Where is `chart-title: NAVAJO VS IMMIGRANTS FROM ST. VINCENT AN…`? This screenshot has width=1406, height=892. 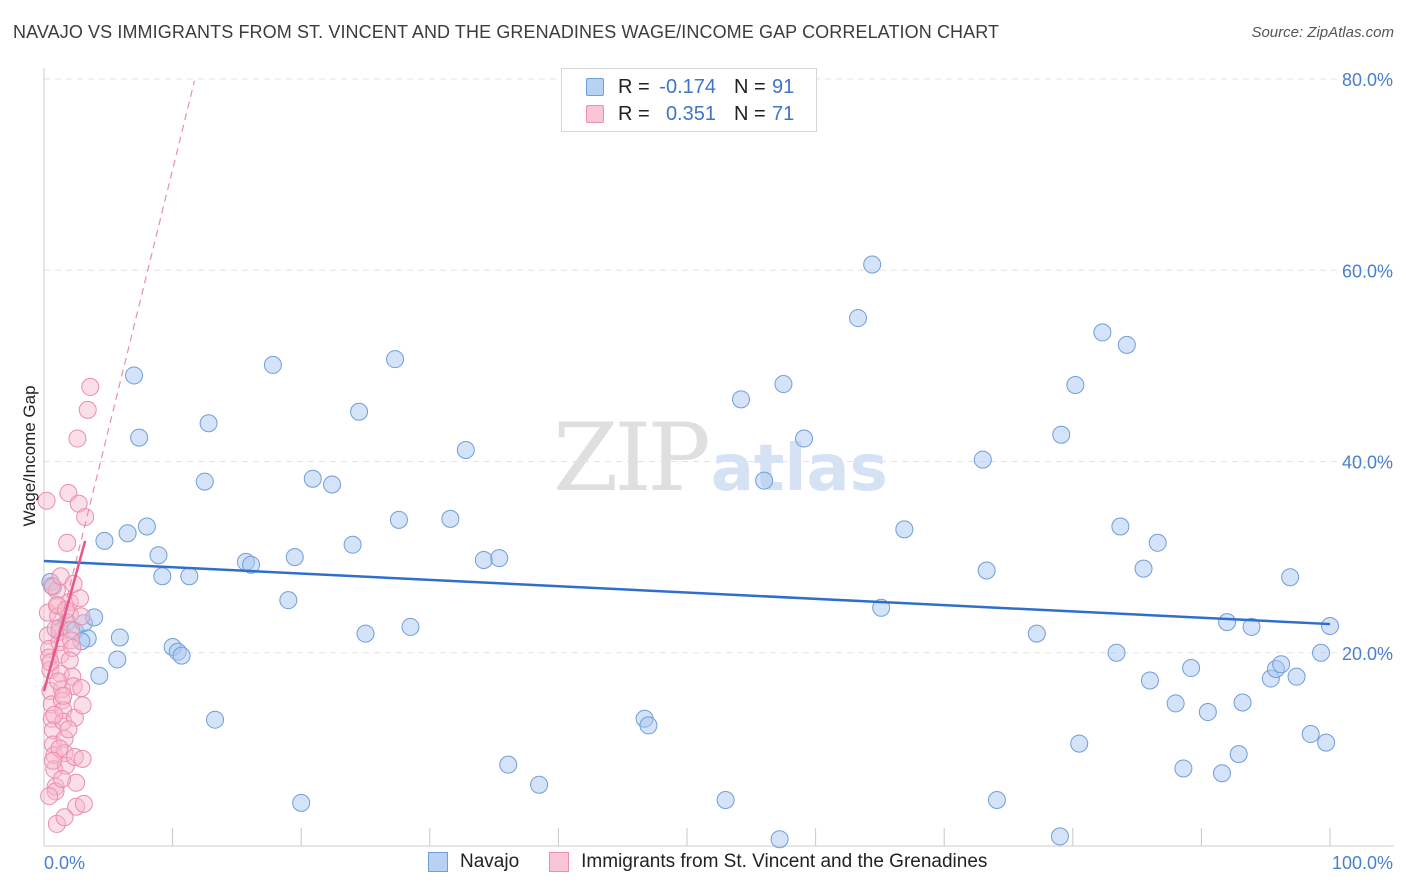
chart-title: NAVAJO VS IMMIGRANTS FROM ST. VINCENT AN… is located at coordinates (506, 32).